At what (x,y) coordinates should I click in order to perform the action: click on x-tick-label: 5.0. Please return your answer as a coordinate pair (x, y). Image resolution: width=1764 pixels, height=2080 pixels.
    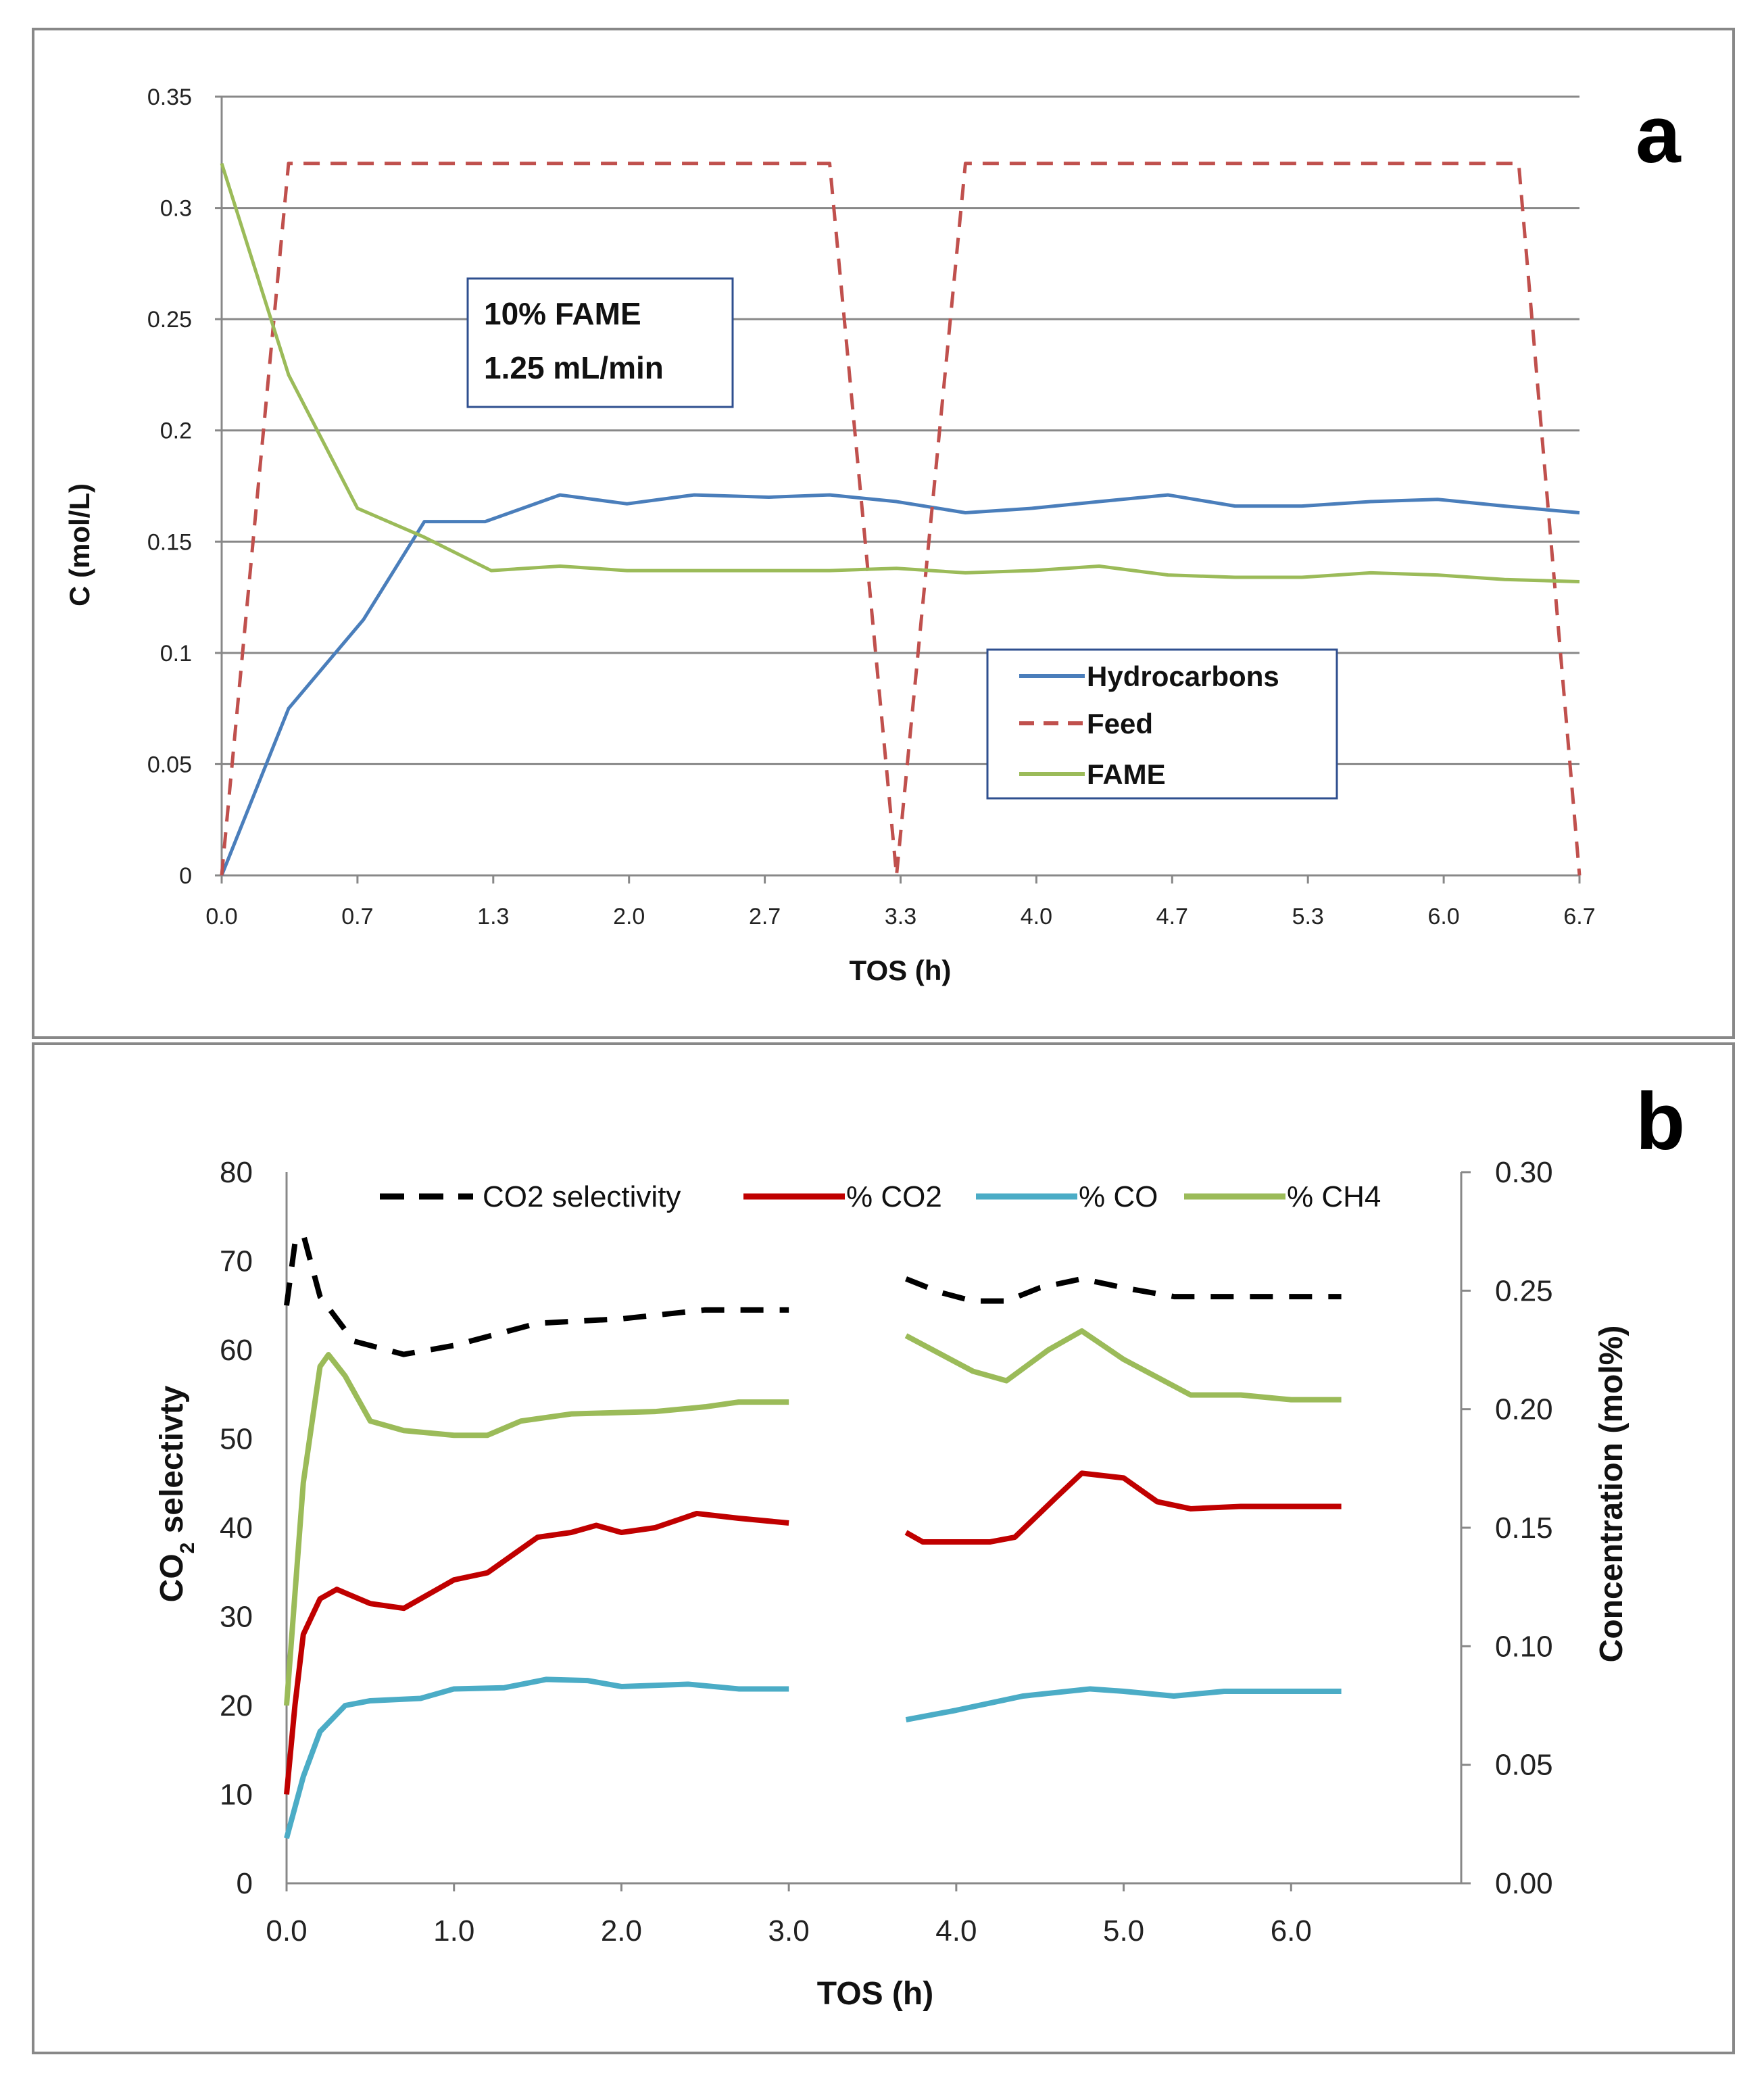
    Looking at the image, I should click on (1123, 1931).